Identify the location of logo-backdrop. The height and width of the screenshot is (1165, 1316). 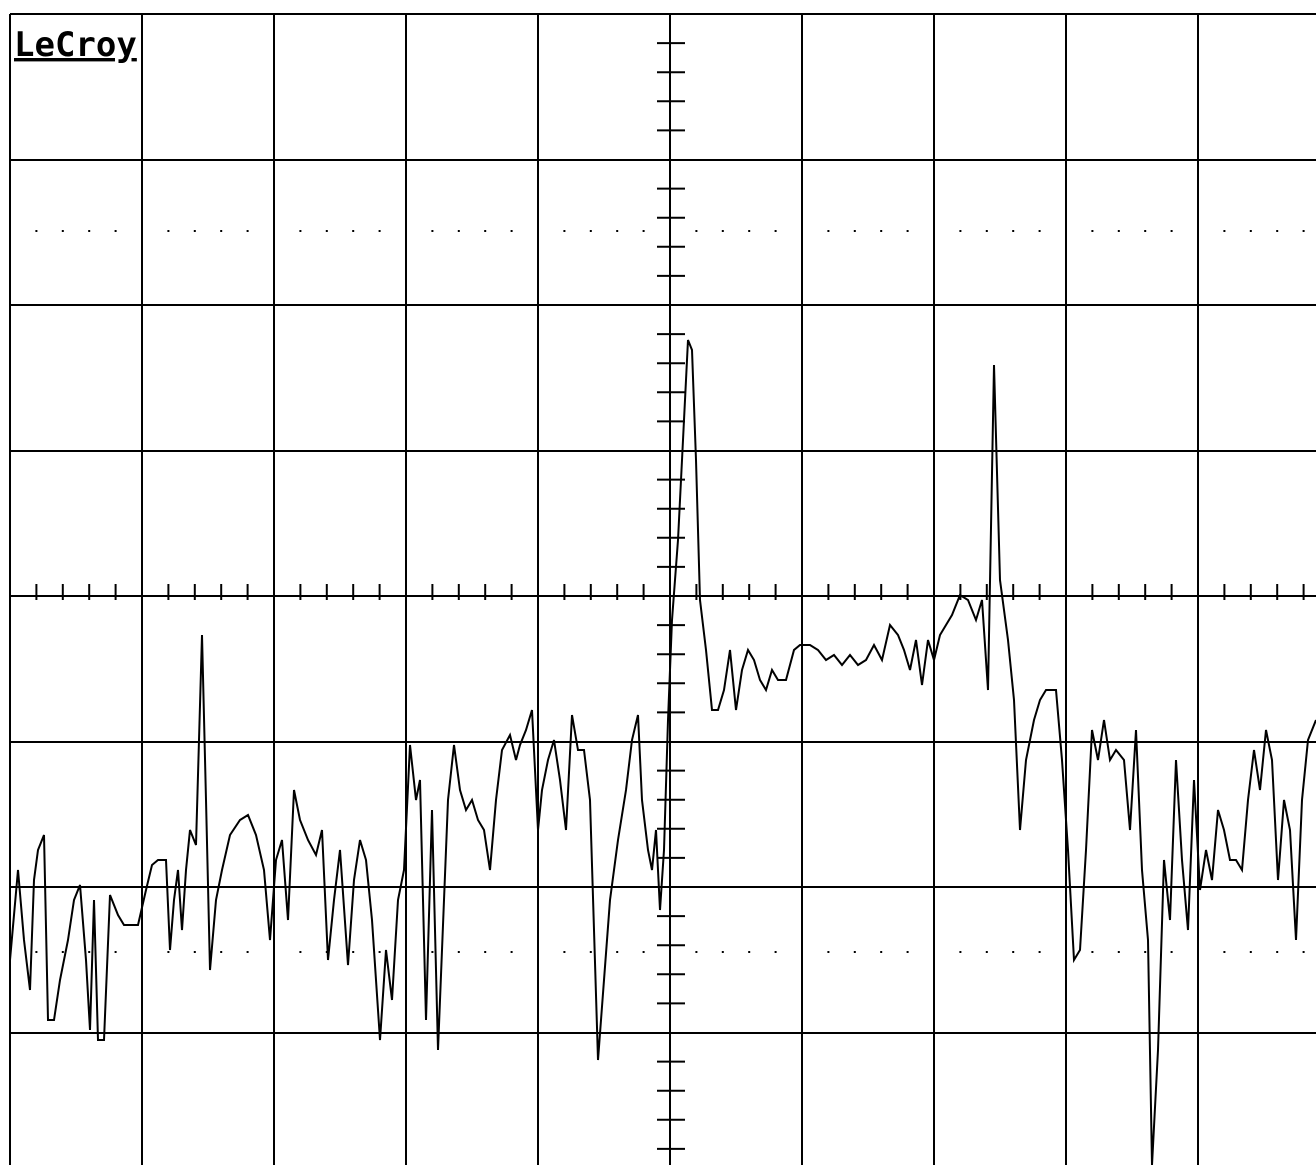
(75, 43).